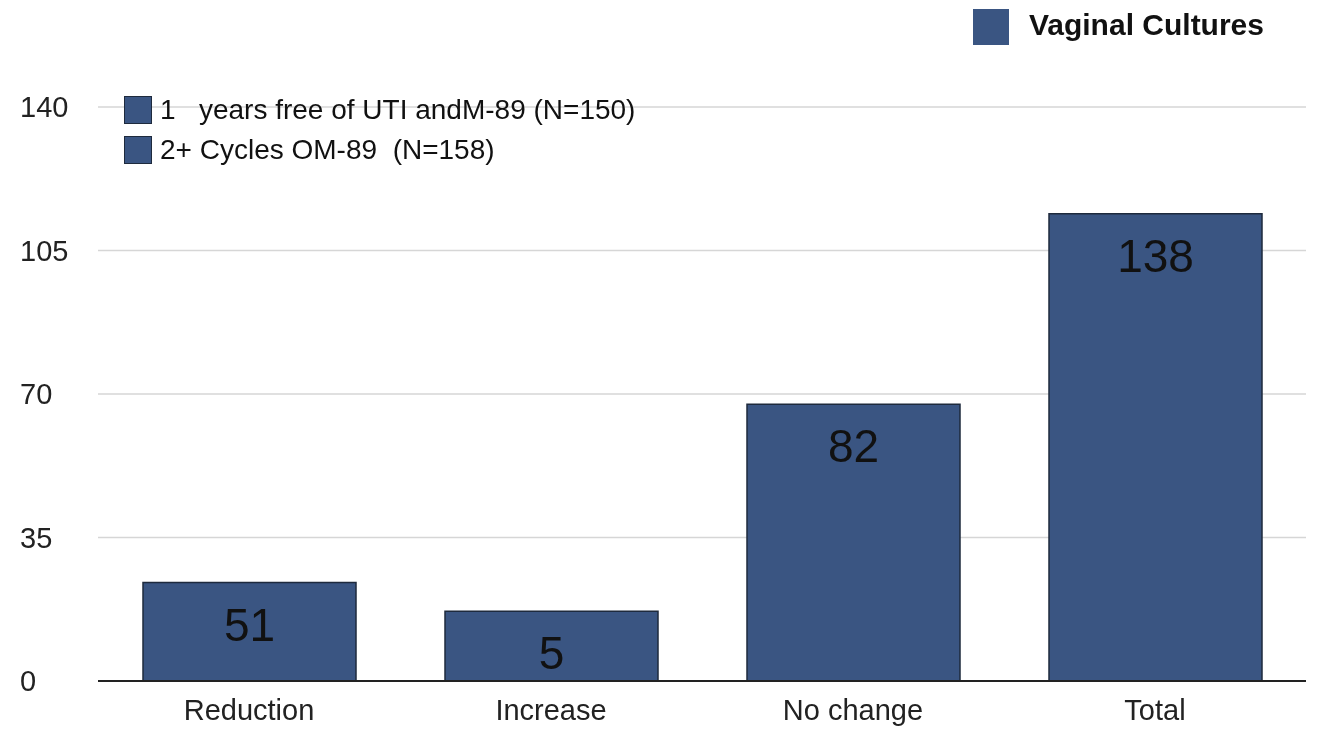 This screenshot has width=1322, height=751. What do you see at coordinates (853, 446) in the screenshot?
I see `text: 82` at bounding box center [853, 446].